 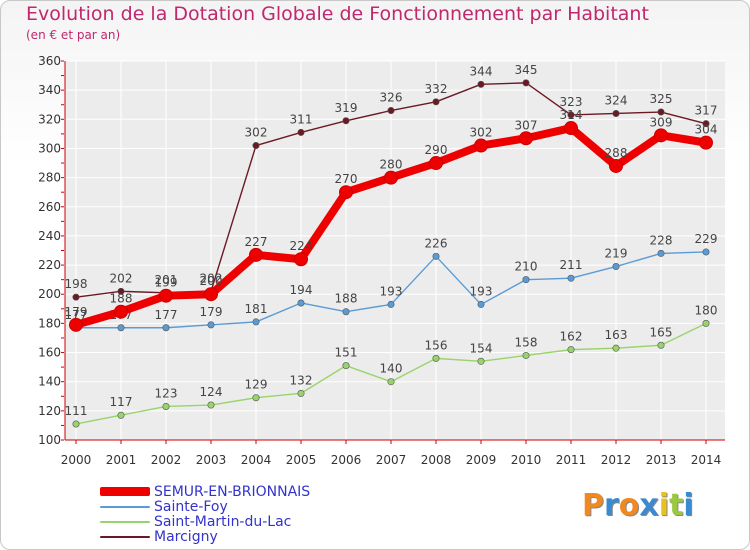 I want to click on data-label-semur-en-brionnais: 309, so click(x=661, y=122).